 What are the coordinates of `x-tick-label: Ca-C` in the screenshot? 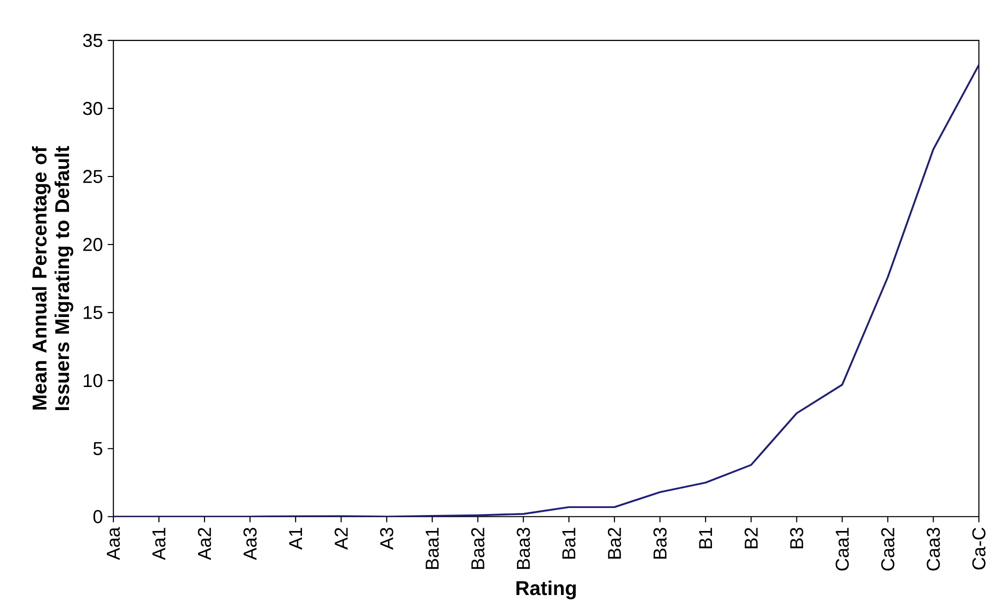 It's located at (979, 549).